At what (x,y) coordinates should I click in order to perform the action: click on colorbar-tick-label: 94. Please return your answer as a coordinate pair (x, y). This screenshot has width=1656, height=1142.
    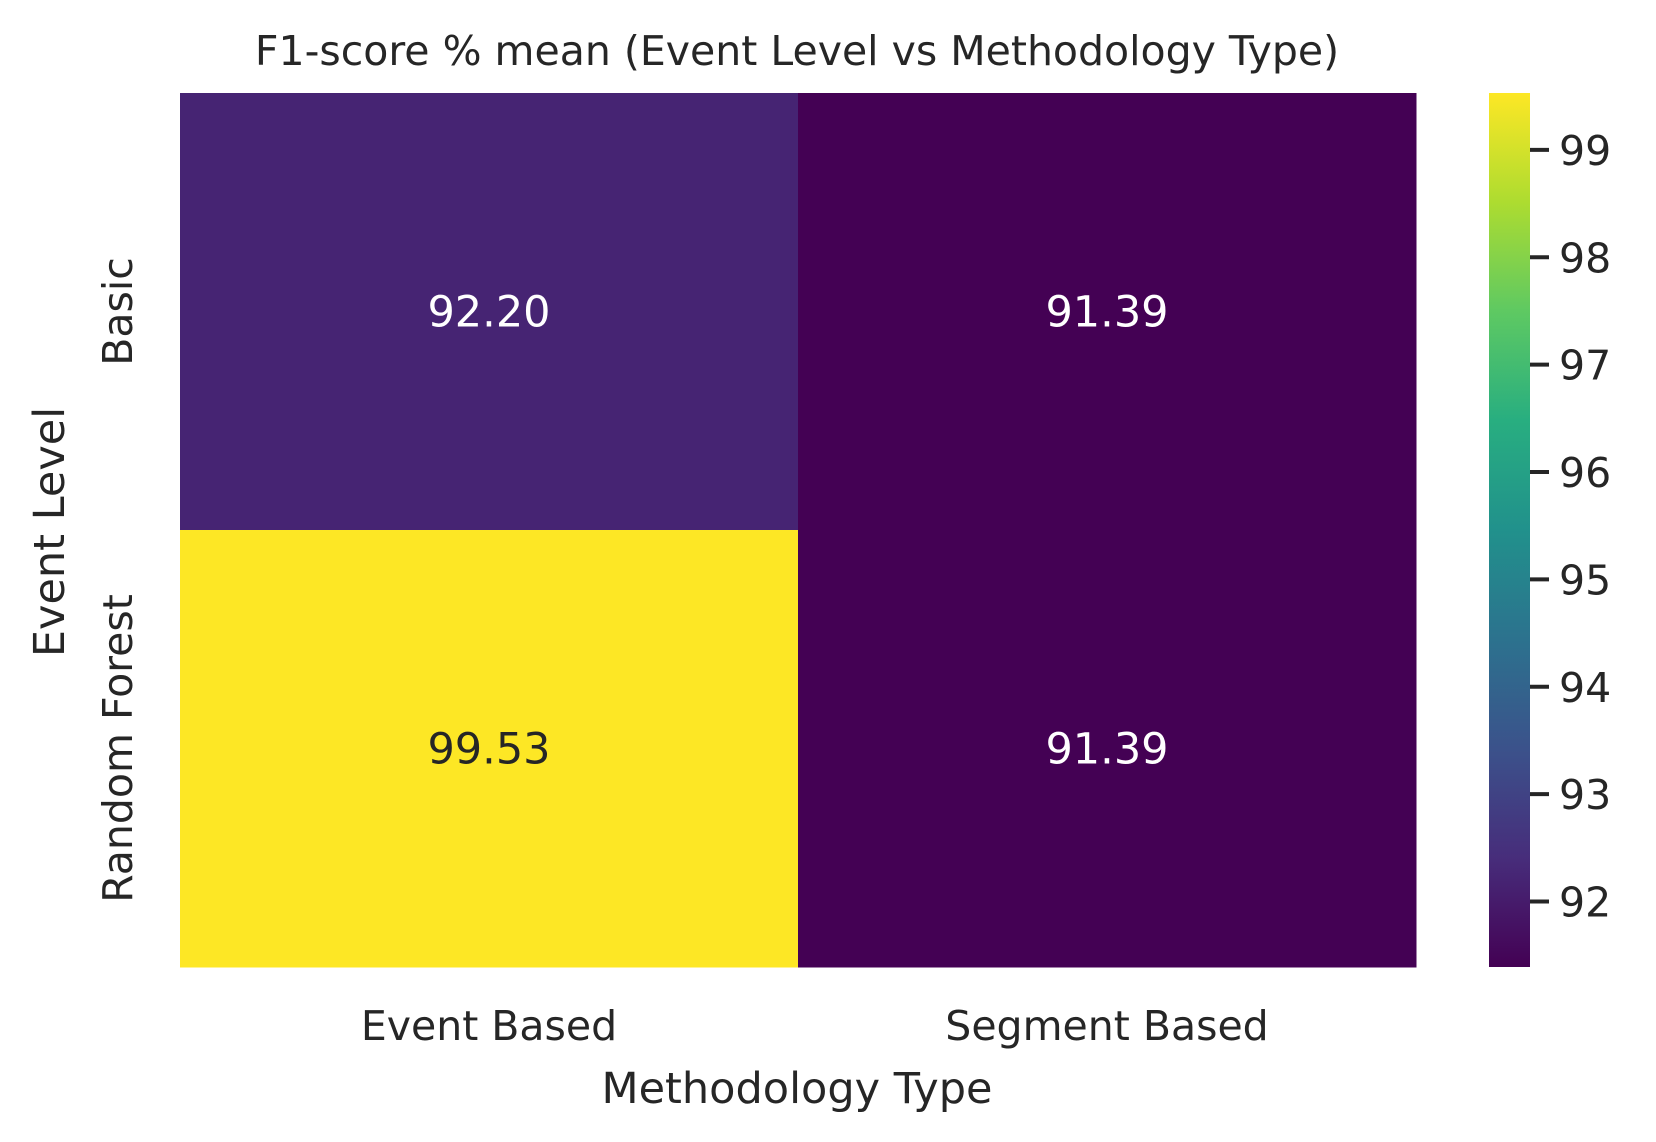
    Looking at the image, I should click on (1585, 688).